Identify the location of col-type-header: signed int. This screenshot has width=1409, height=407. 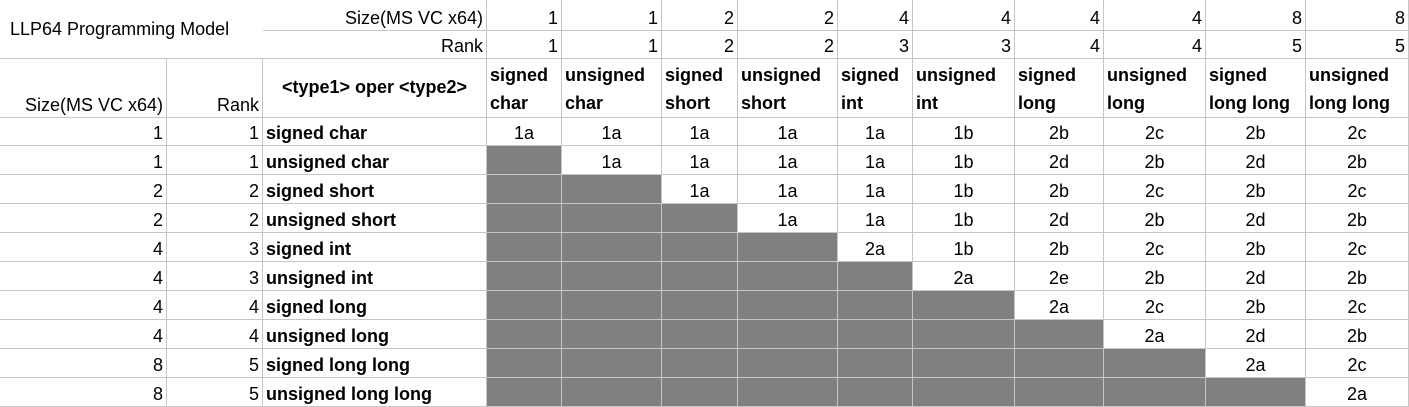
(875, 88).